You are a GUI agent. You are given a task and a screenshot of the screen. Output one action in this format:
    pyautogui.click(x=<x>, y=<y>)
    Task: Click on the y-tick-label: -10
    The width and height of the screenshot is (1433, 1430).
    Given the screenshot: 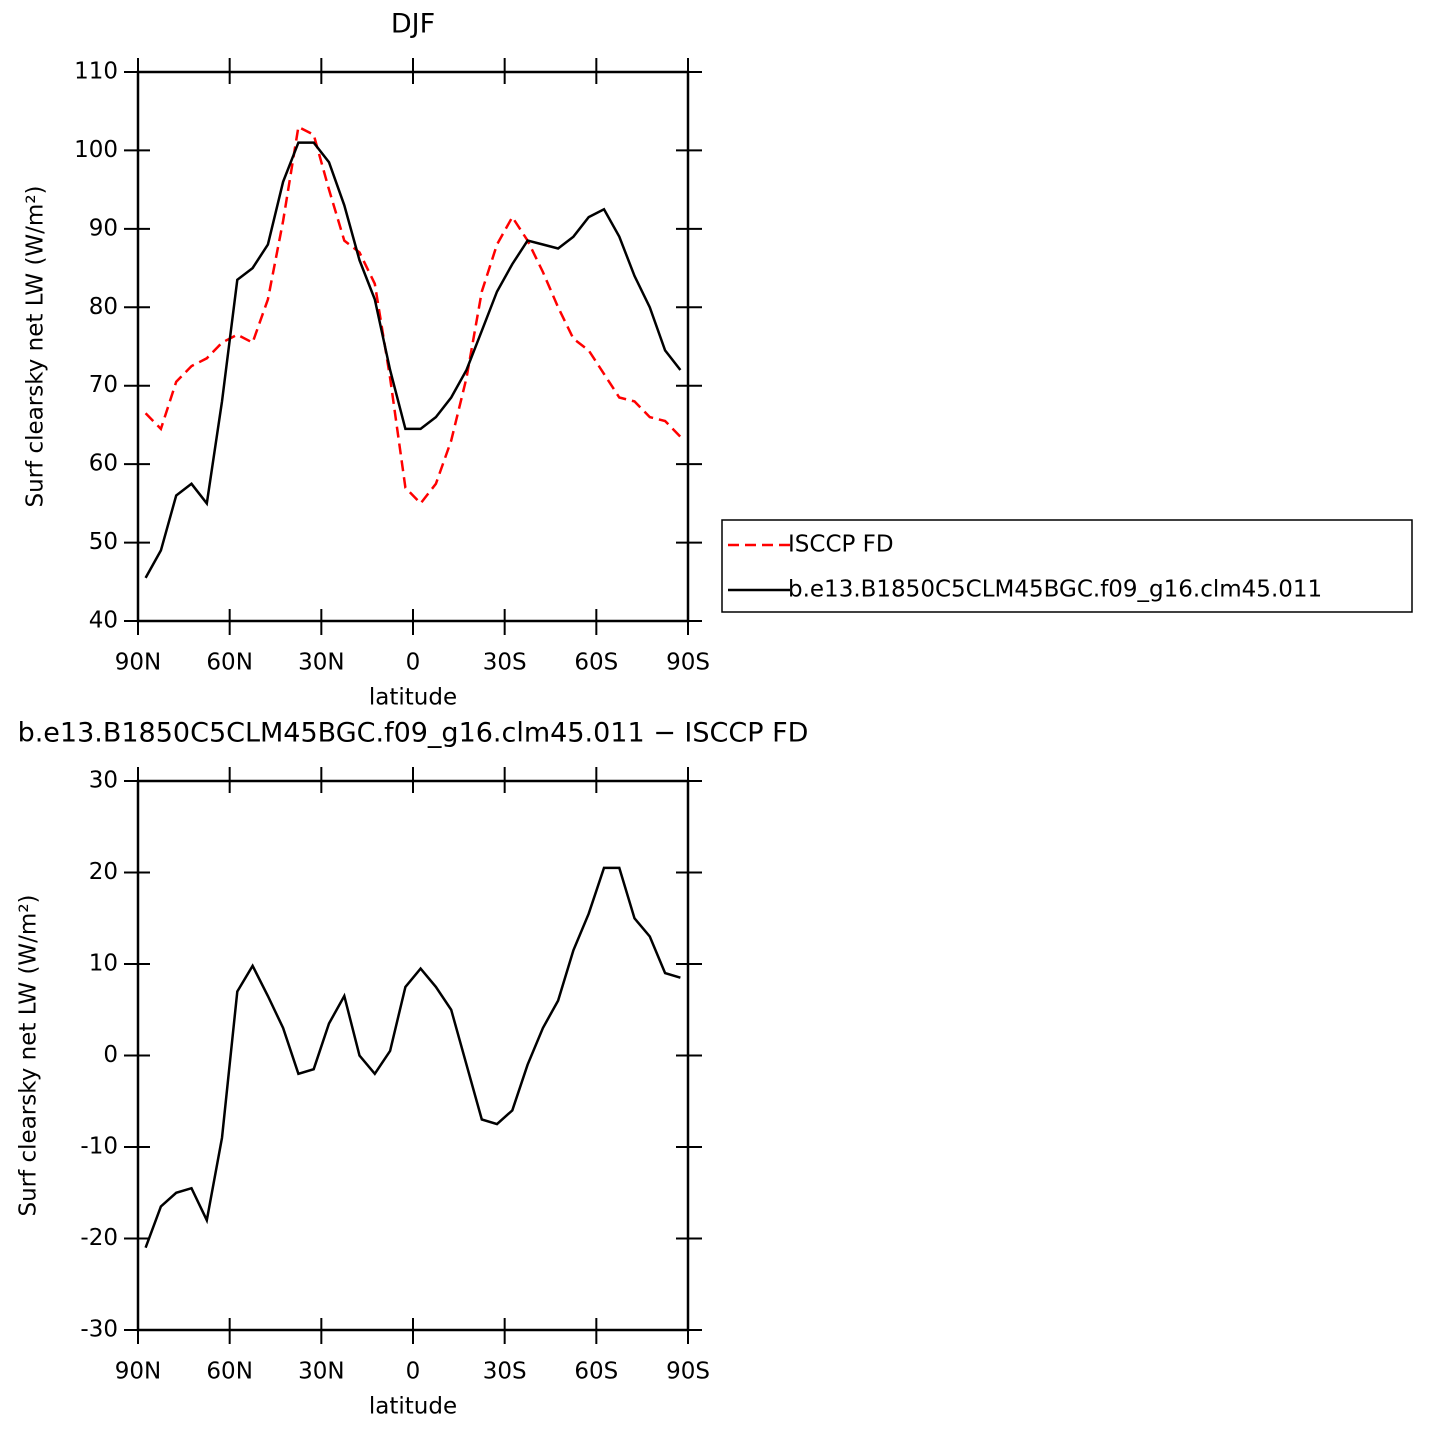 What is the action you would take?
    pyautogui.click(x=99, y=1147)
    